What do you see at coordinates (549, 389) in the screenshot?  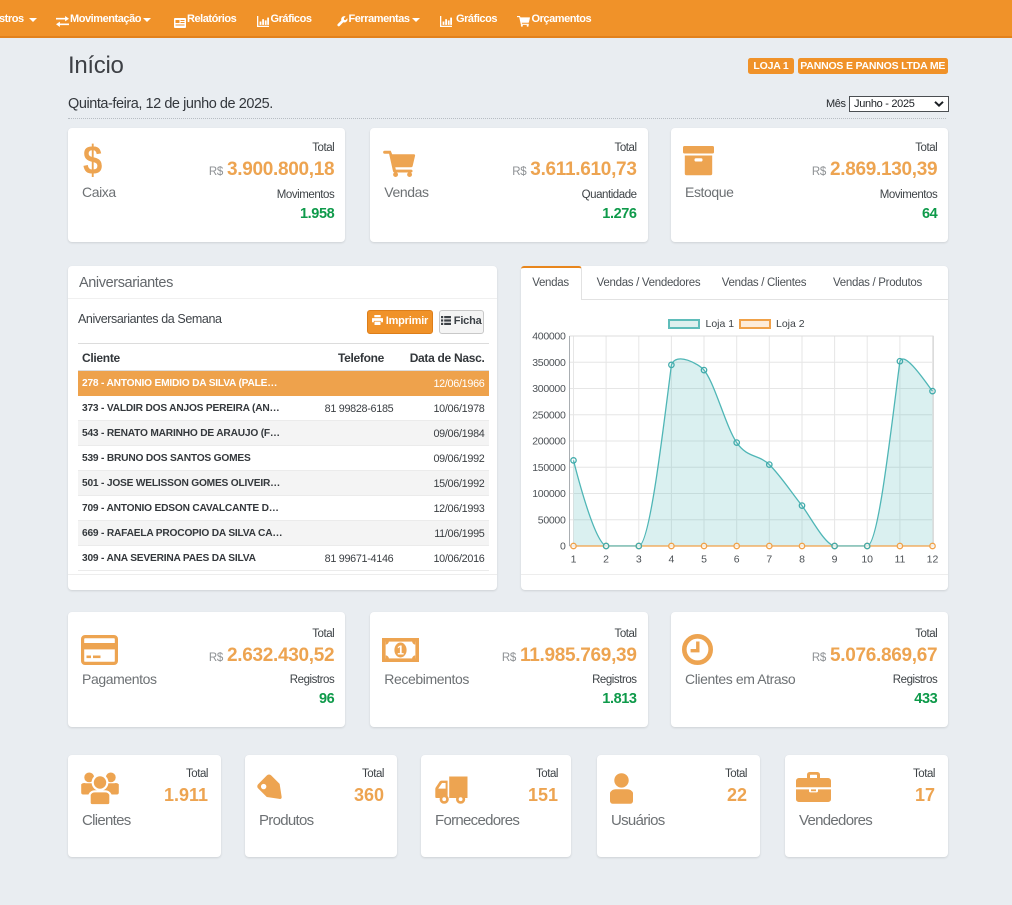 I see `svg-text: 300000` at bounding box center [549, 389].